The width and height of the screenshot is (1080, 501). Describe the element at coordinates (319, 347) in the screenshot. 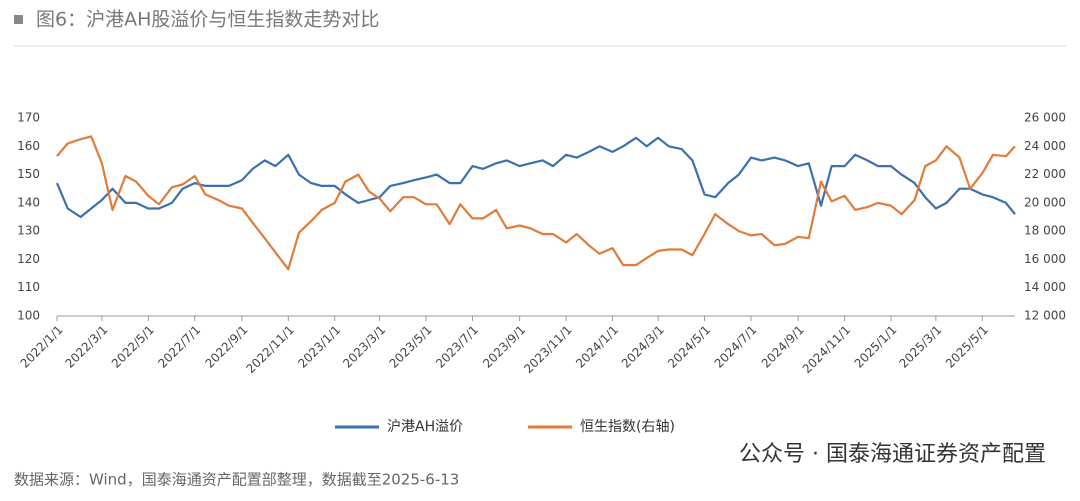

I see `x-tick-label: 2023/1/1` at that location.